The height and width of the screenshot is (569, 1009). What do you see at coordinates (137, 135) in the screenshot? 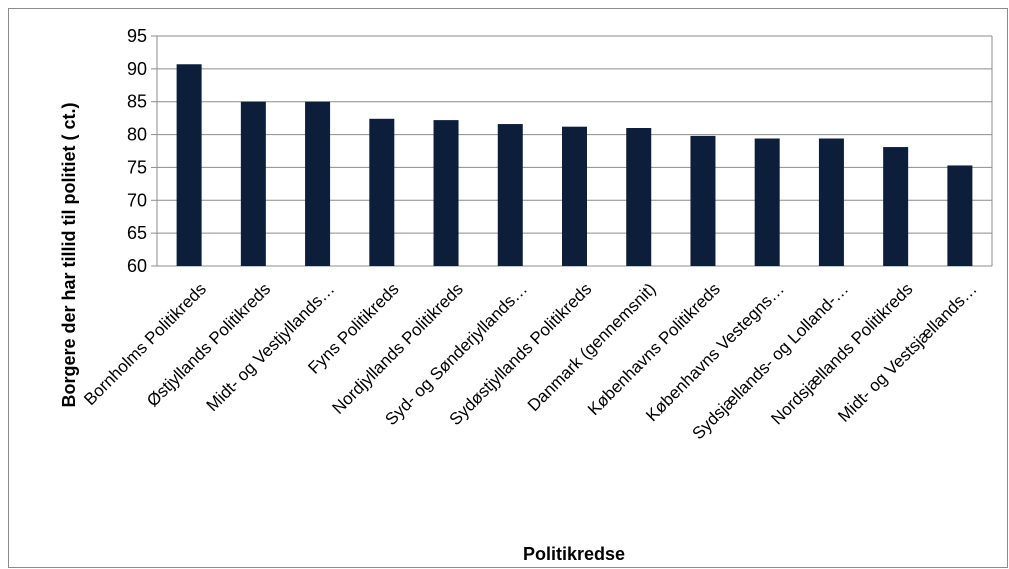
I see `y-tick-label: 80` at bounding box center [137, 135].